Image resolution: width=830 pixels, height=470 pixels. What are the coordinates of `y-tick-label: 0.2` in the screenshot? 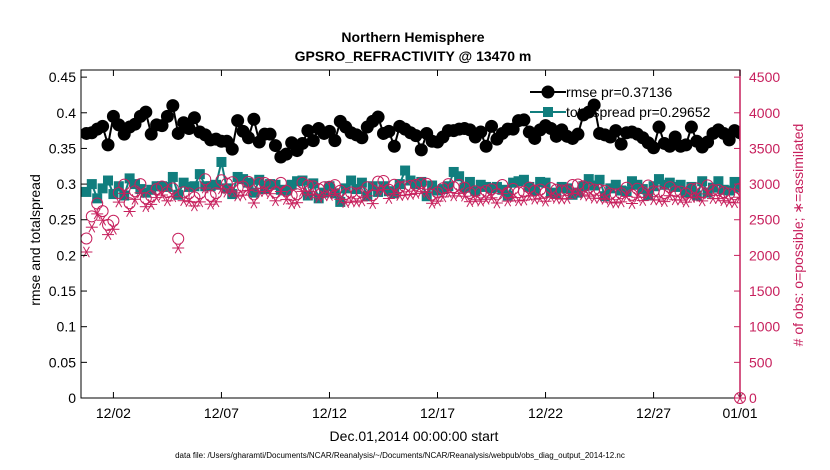 It's located at (67, 255).